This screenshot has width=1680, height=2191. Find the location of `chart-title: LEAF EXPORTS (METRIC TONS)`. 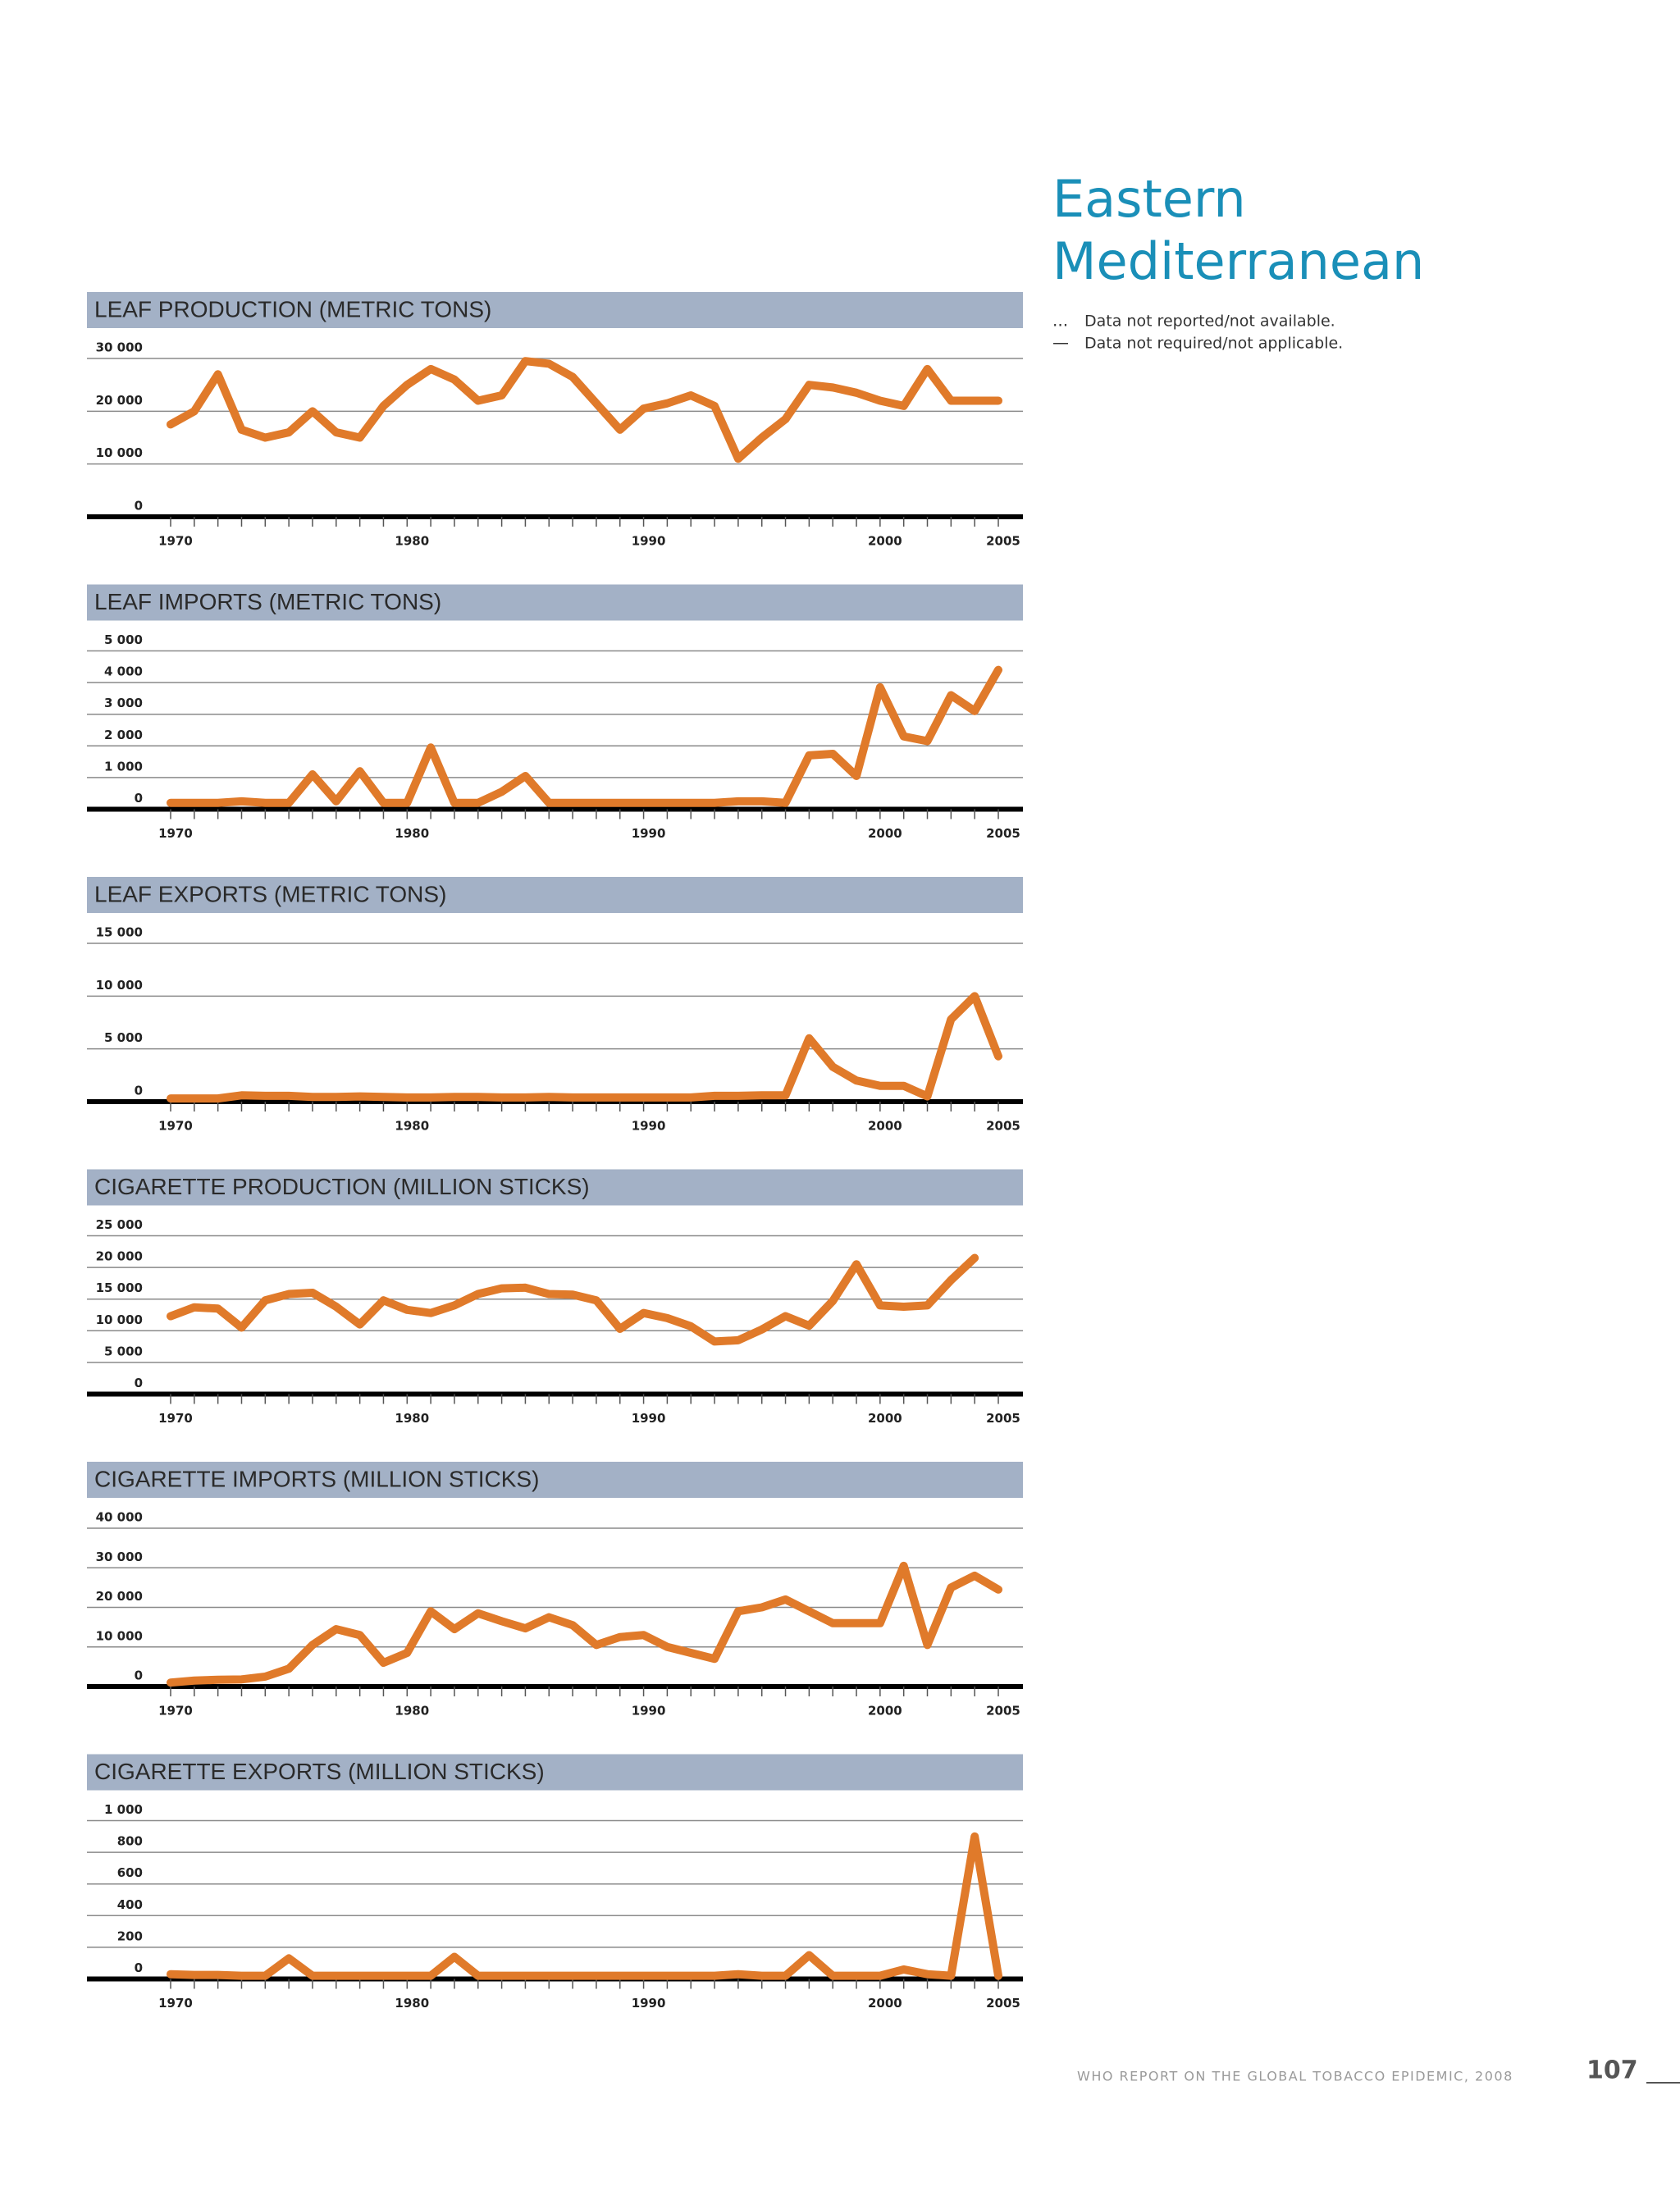

chart-title: LEAF EXPORTS (METRIC TONS) is located at coordinates (270, 893).